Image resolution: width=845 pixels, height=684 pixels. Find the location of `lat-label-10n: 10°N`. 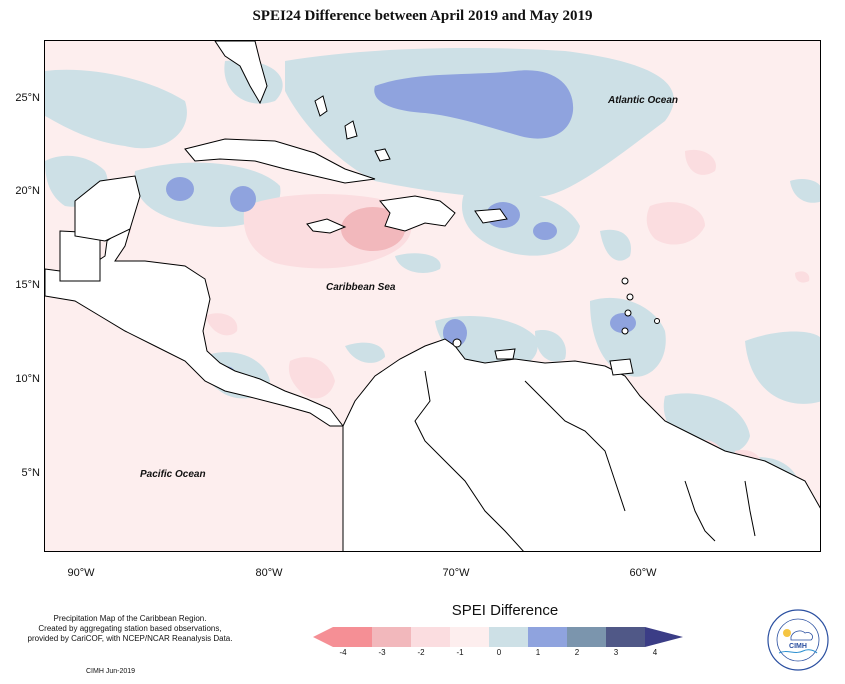

lat-label-10n: 10°N is located at coordinates (27, 379).